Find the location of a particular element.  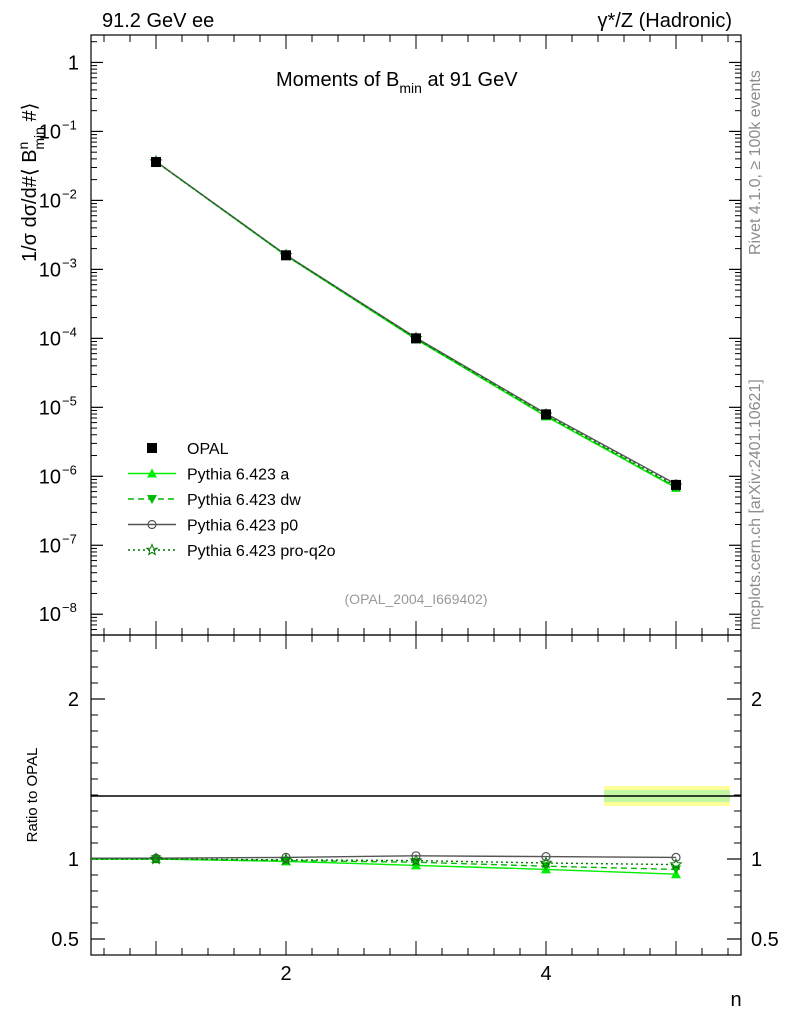

series-line-pythia-6-423-dw is located at coordinates (384, 864).